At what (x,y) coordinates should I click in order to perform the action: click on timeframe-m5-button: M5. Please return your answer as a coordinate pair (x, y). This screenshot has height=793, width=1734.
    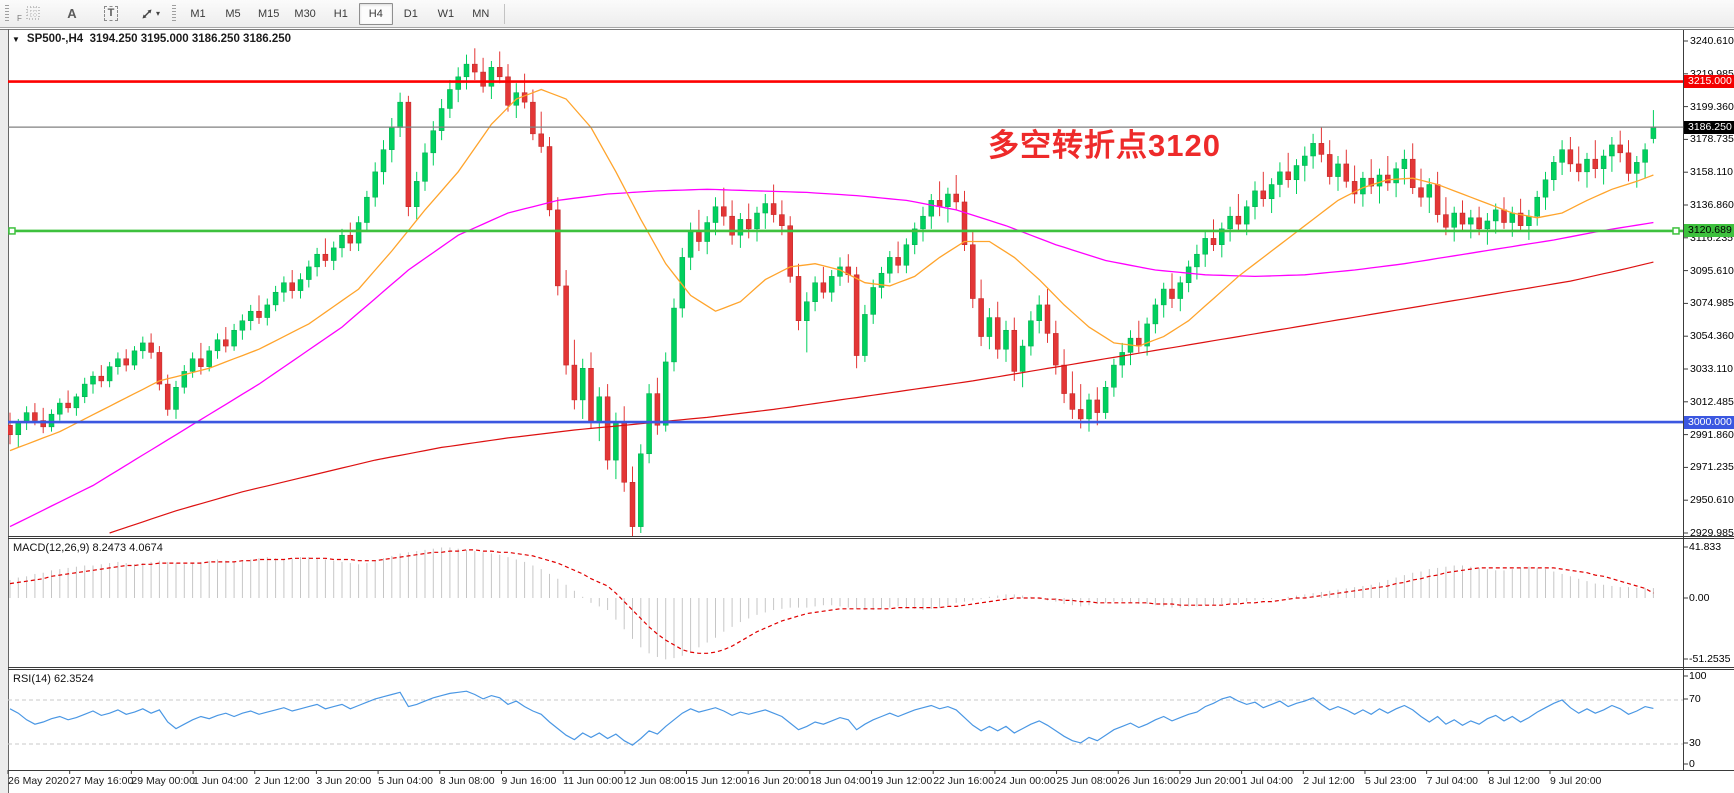
    Looking at the image, I should click on (233, 13).